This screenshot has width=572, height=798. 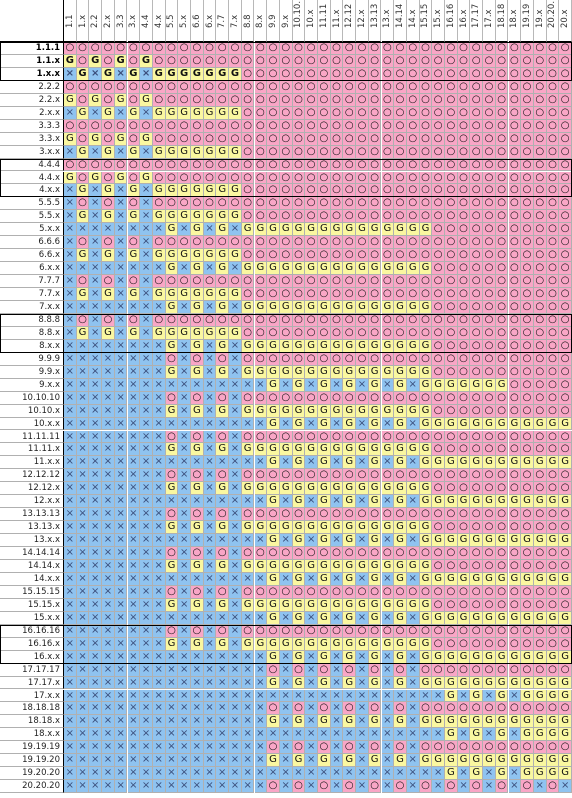 I want to click on row-label: 1.1.1, so click(x=32, y=48).